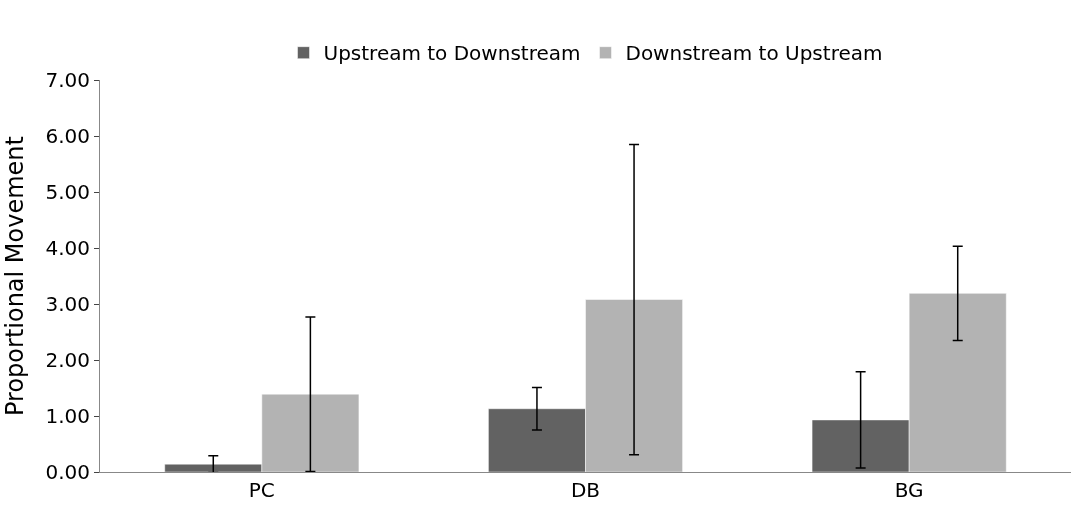  Describe the element at coordinates (67, 472) in the screenshot. I see `y-tick-label: 0.00` at that location.